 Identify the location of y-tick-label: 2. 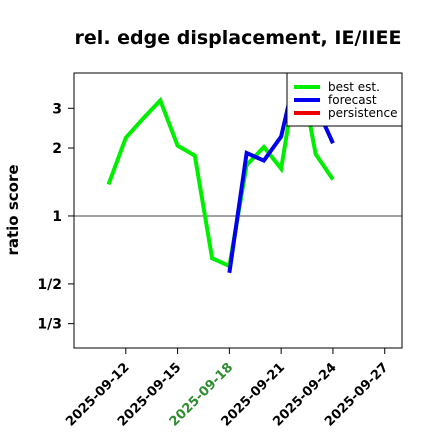
(57, 149).